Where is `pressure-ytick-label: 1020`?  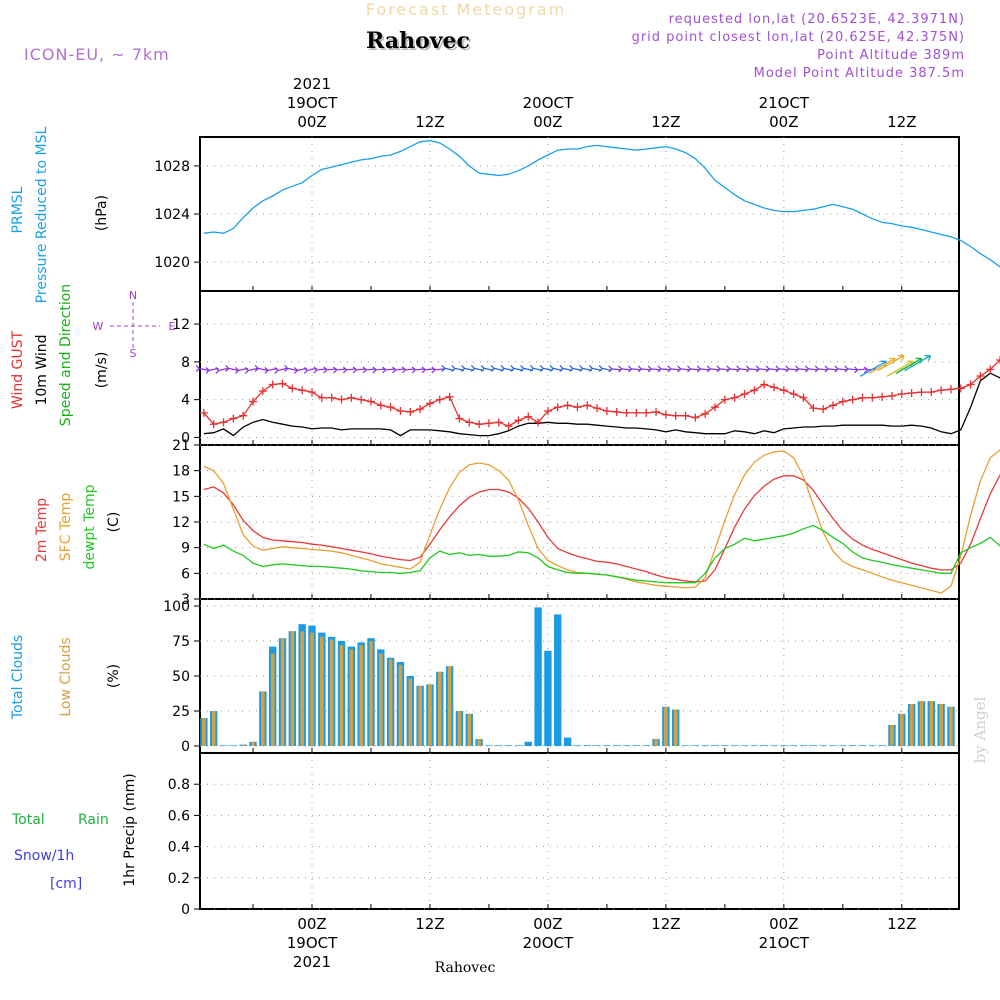
pressure-ytick-label: 1020 is located at coordinates (172, 263).